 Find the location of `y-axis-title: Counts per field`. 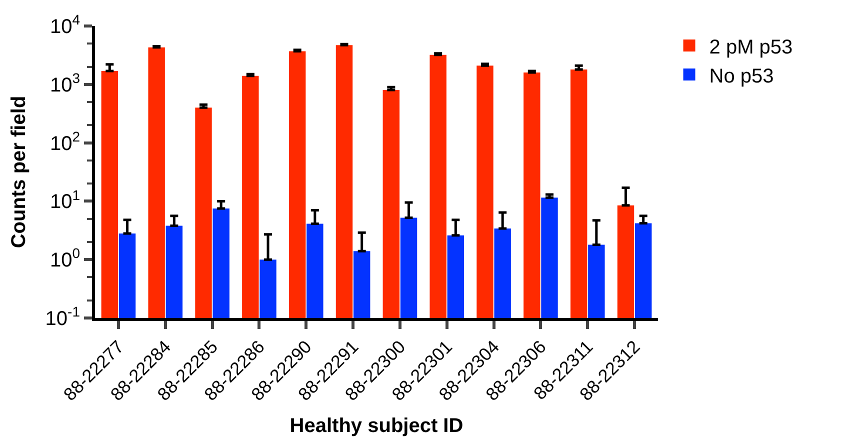

y-axis-title: Counts per field is located at coordinates (19, 172).